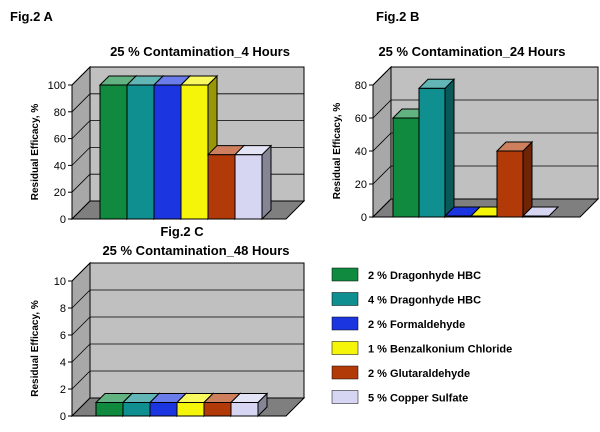 The image size is (600, 432). I want to click on legend-label: 4 % Dragonhyde HBC, so click(424, 301).